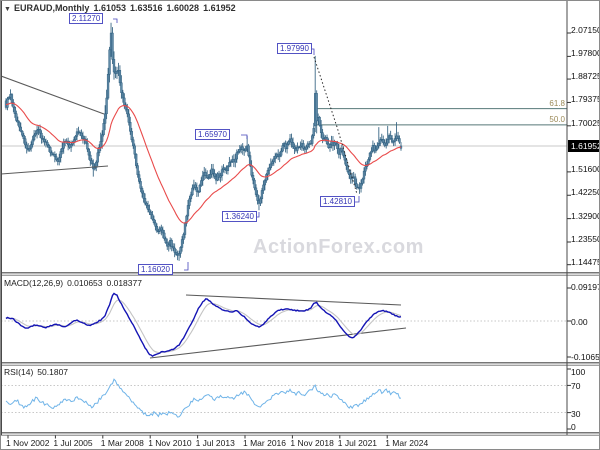 This screenshot has height=450, width=600. What do you see at coordinates (585, 192) in the screenshot?
I see `price-axis-label: 1.42250` at bounding box center [585, 192].